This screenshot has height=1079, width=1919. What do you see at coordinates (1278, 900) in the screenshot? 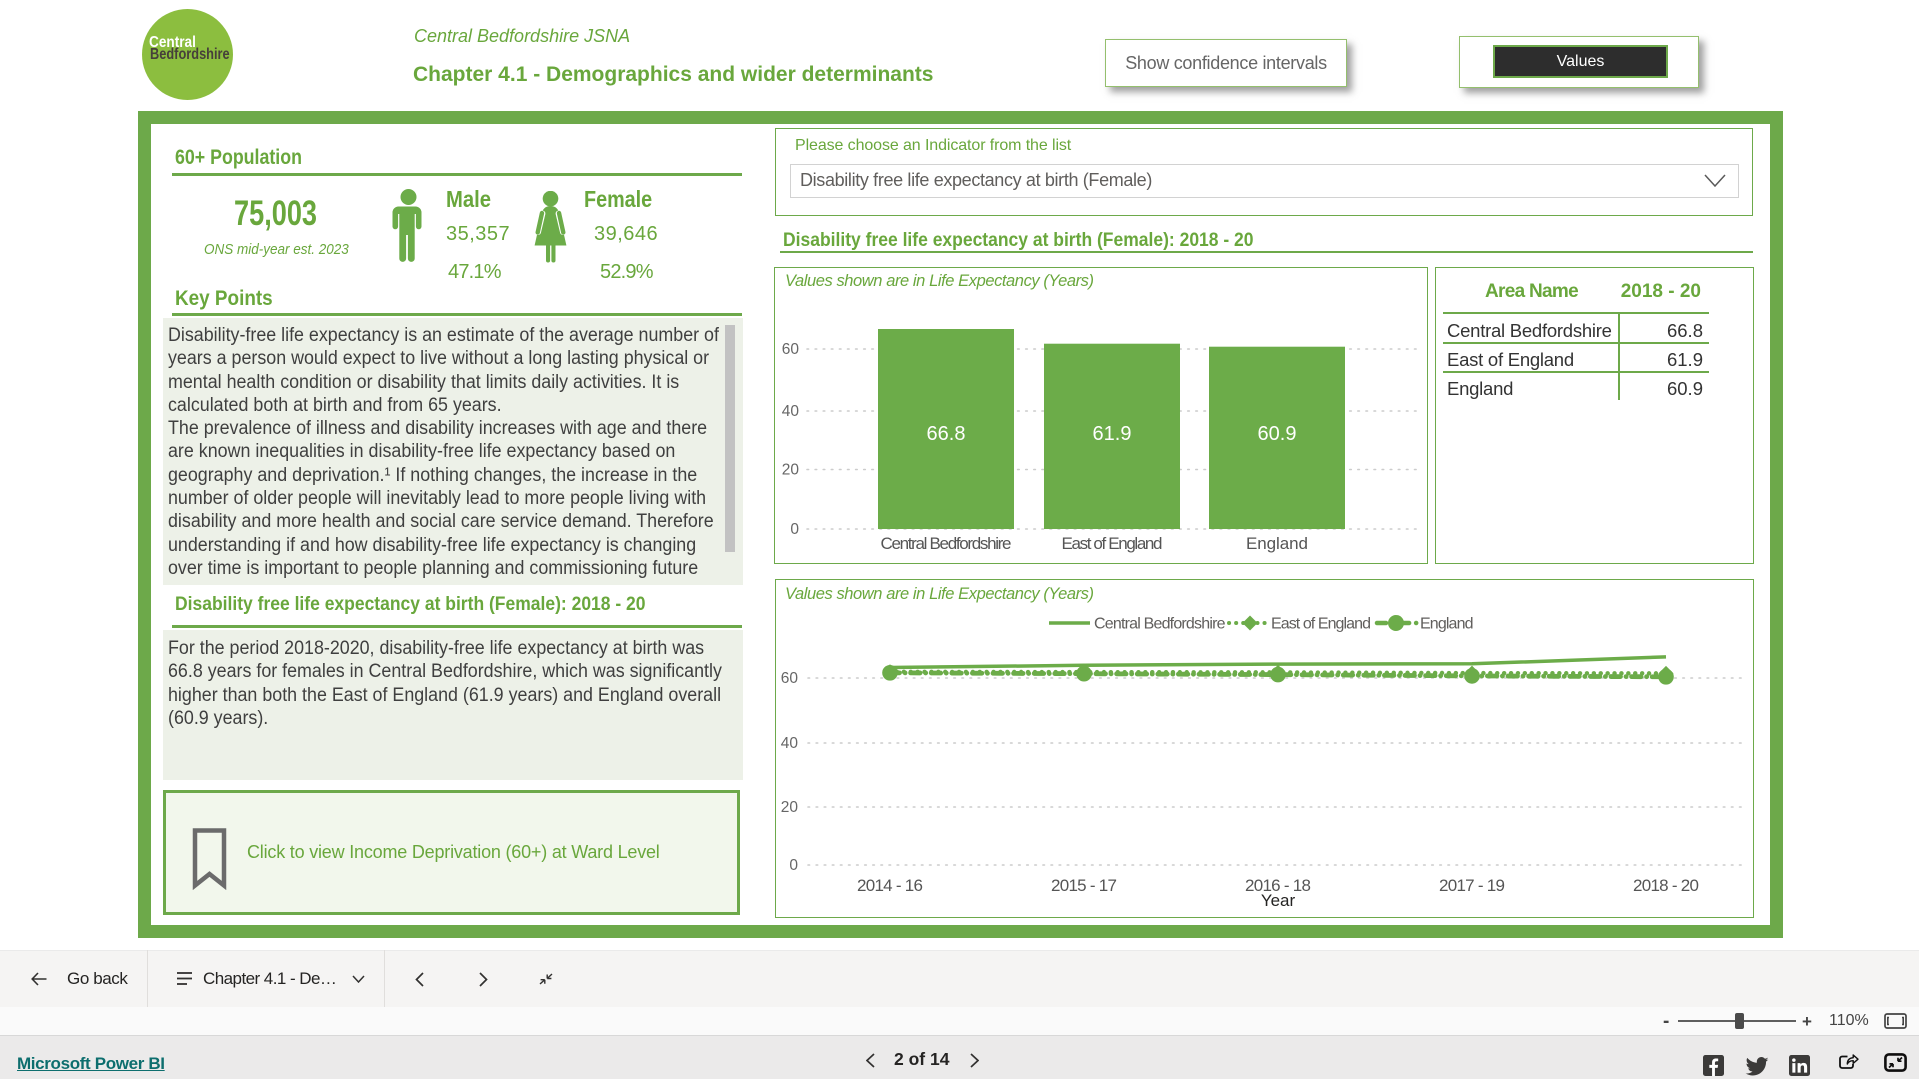
I see `svg-text: Year` at bounding box center [1278, 900].